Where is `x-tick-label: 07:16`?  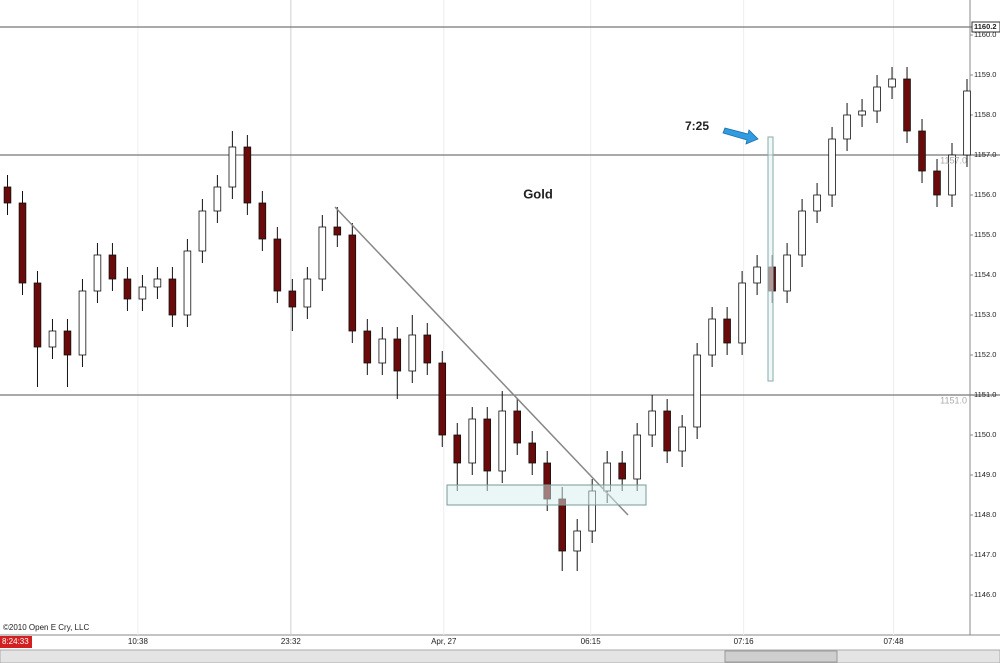 x-tick-label: 07:16 is located at coordinates (744, 641).